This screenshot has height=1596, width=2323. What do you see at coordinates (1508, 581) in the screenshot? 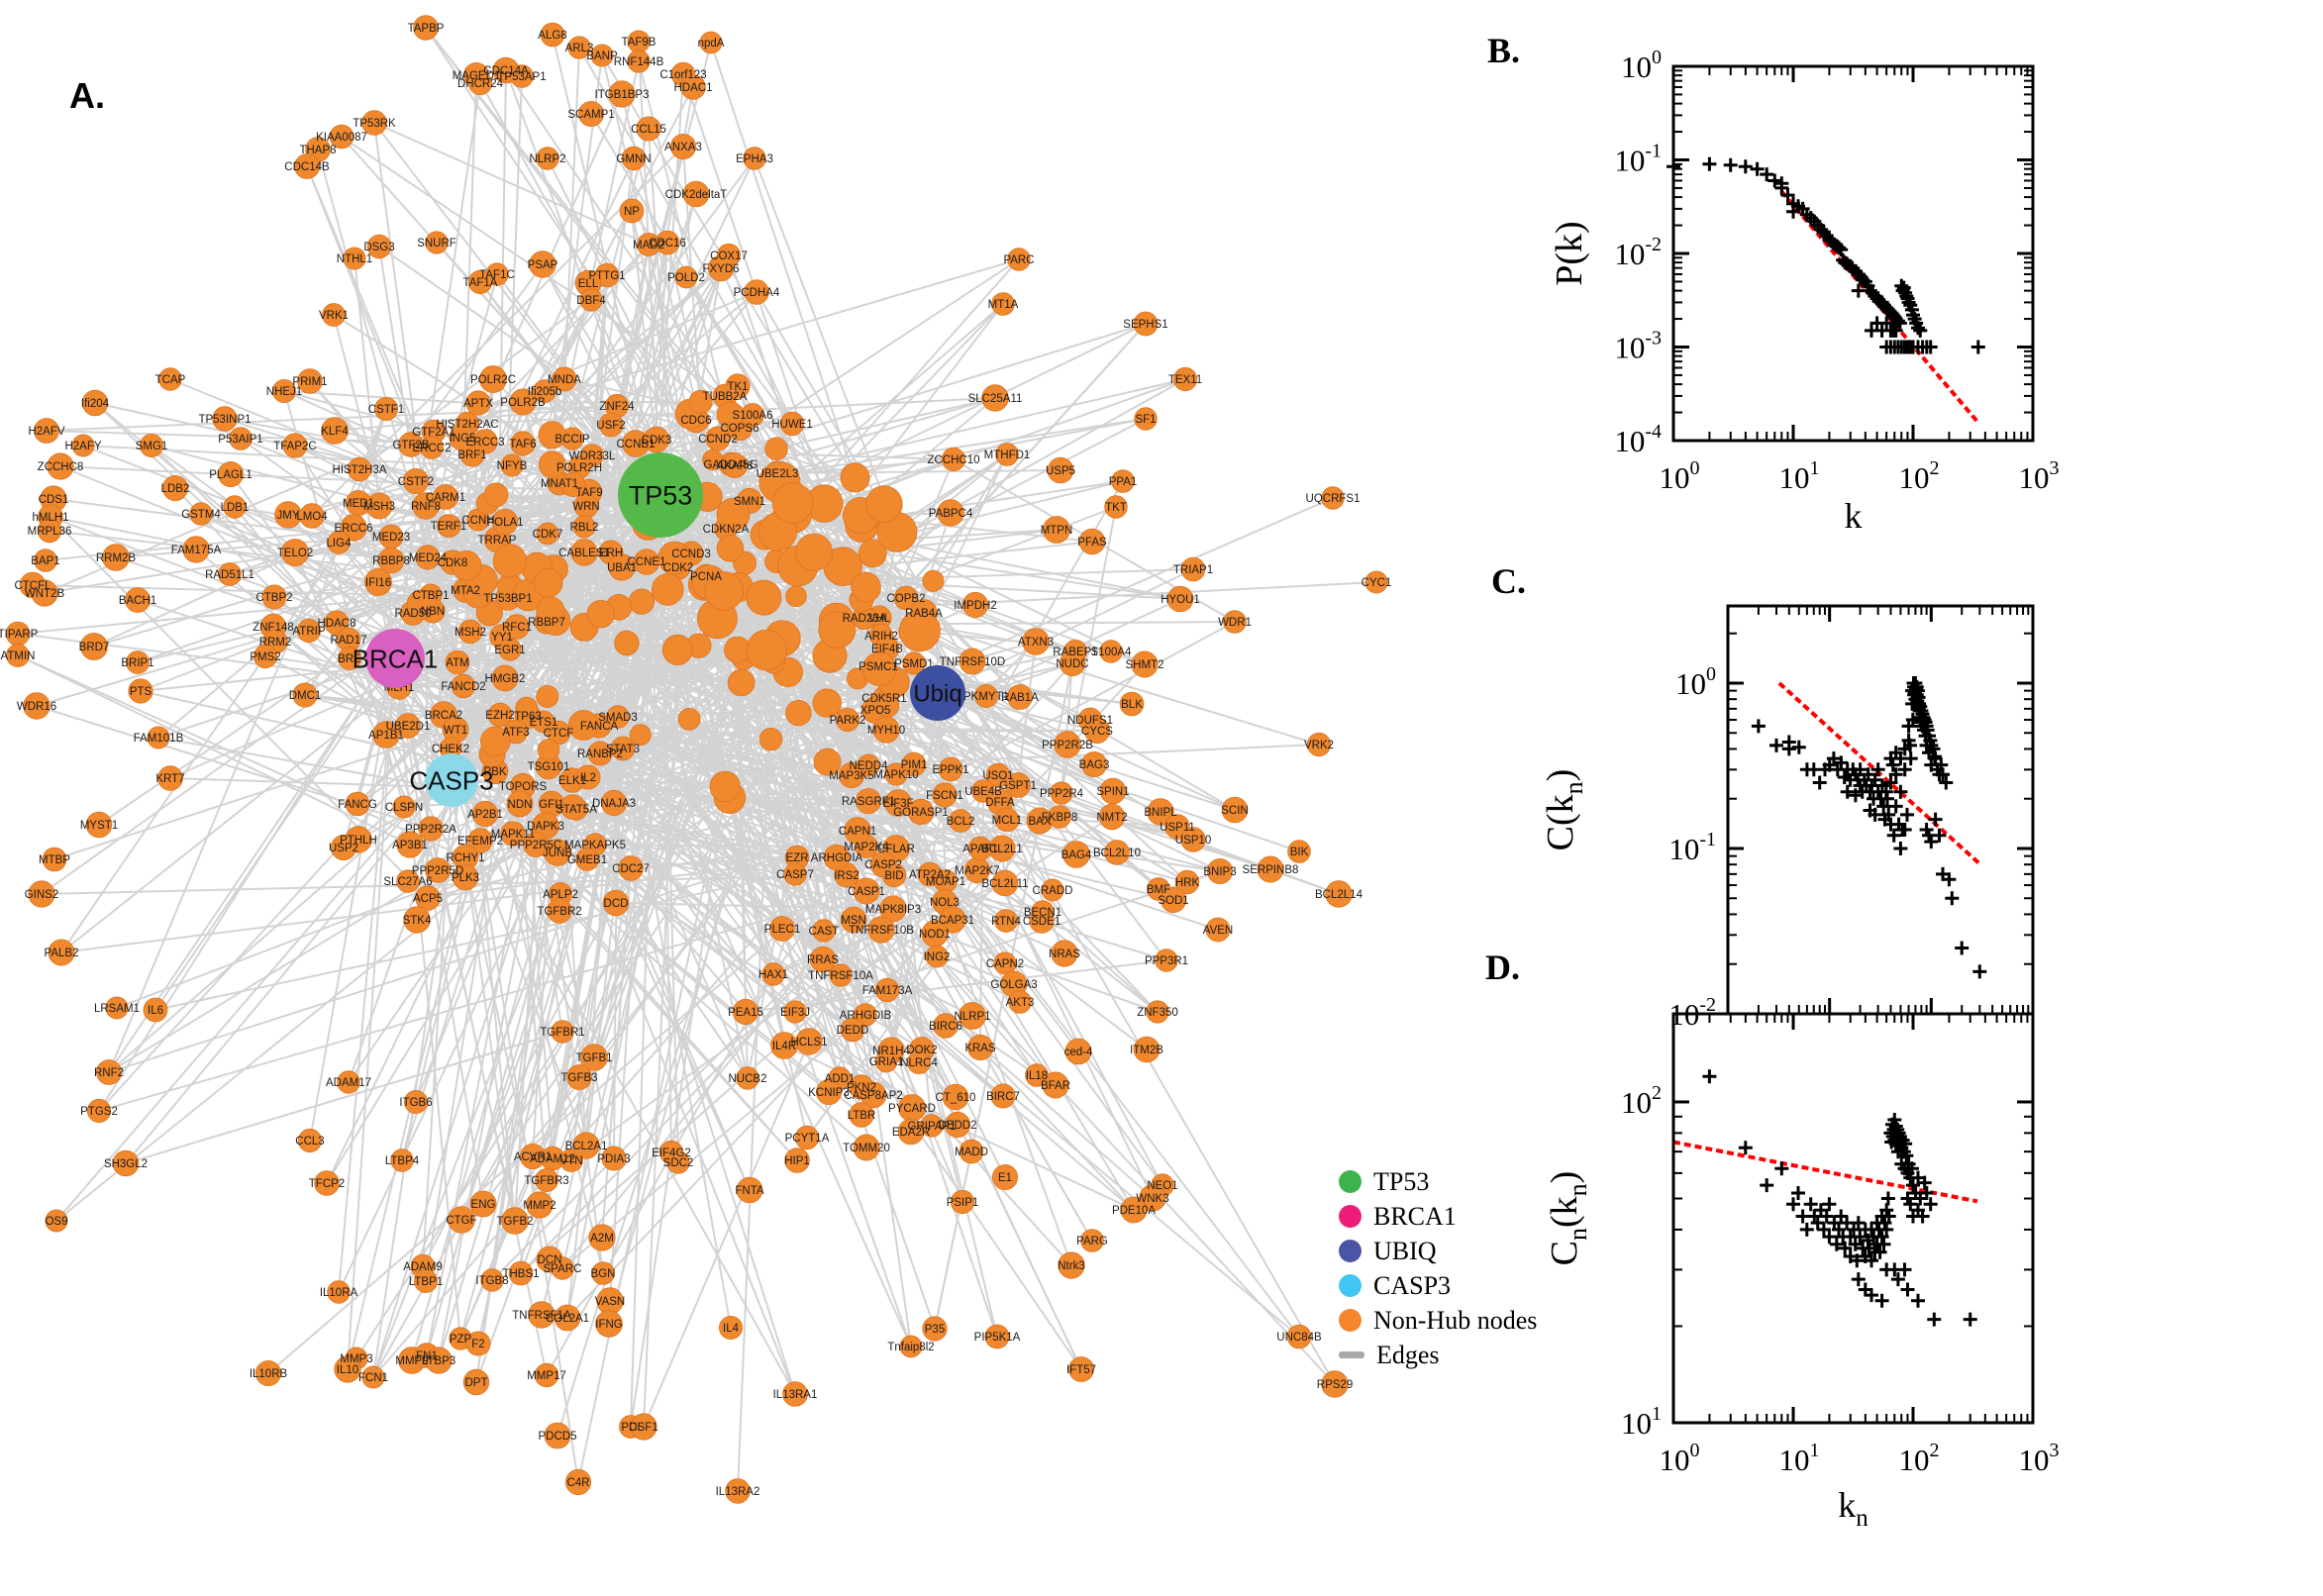
I see `panel-label-c: C.` at bounding box center [1508, 581].